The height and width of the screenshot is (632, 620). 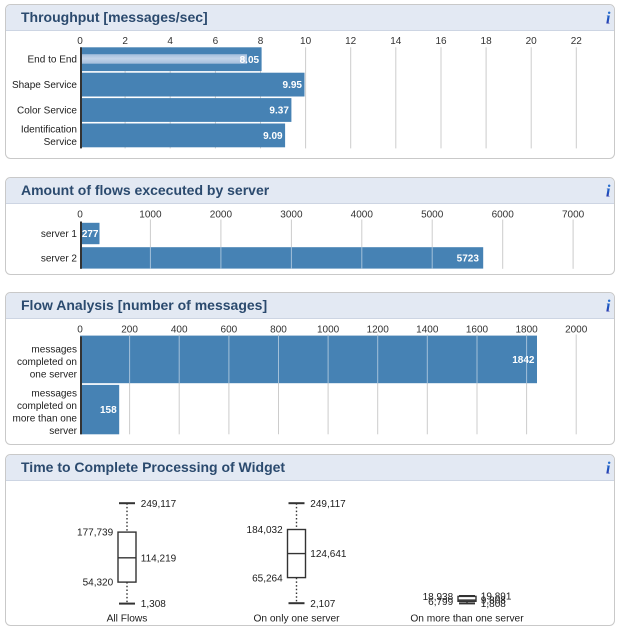 What do you see at coordinates (125, 41) in the screenshot?
I see `svg-text: 2` at bounding box center [125, 41].